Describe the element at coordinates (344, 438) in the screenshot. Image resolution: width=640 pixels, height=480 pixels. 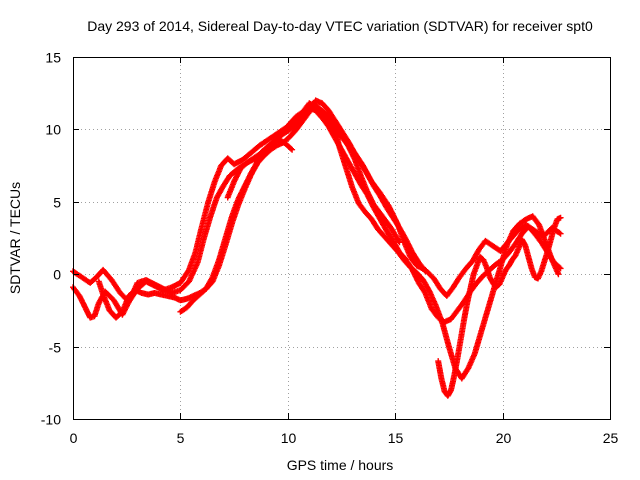
I see `x-tick-labels: 0 5 10 15 20 25` at that location.